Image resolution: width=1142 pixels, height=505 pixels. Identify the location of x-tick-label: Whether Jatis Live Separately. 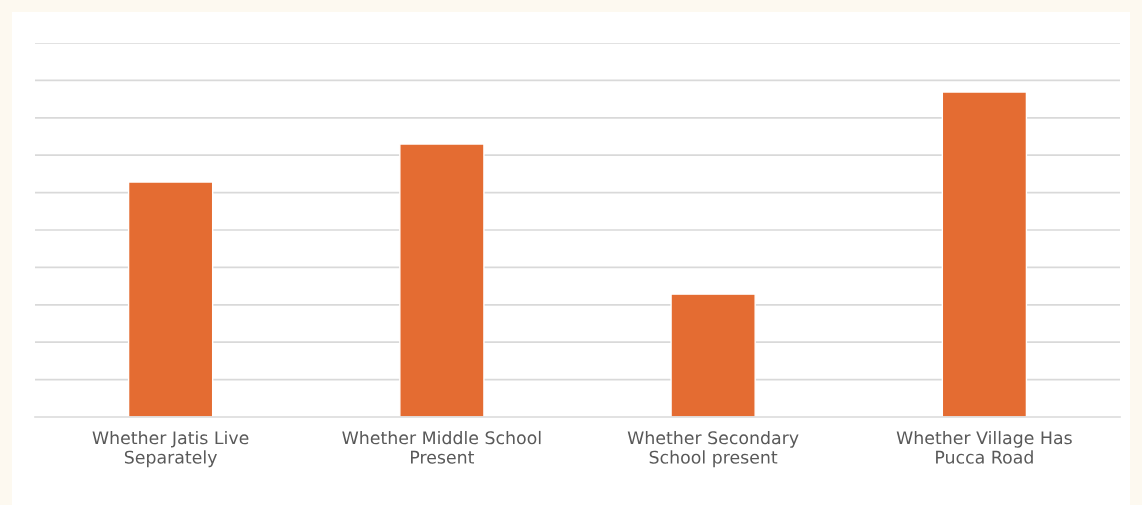
(170, 449).